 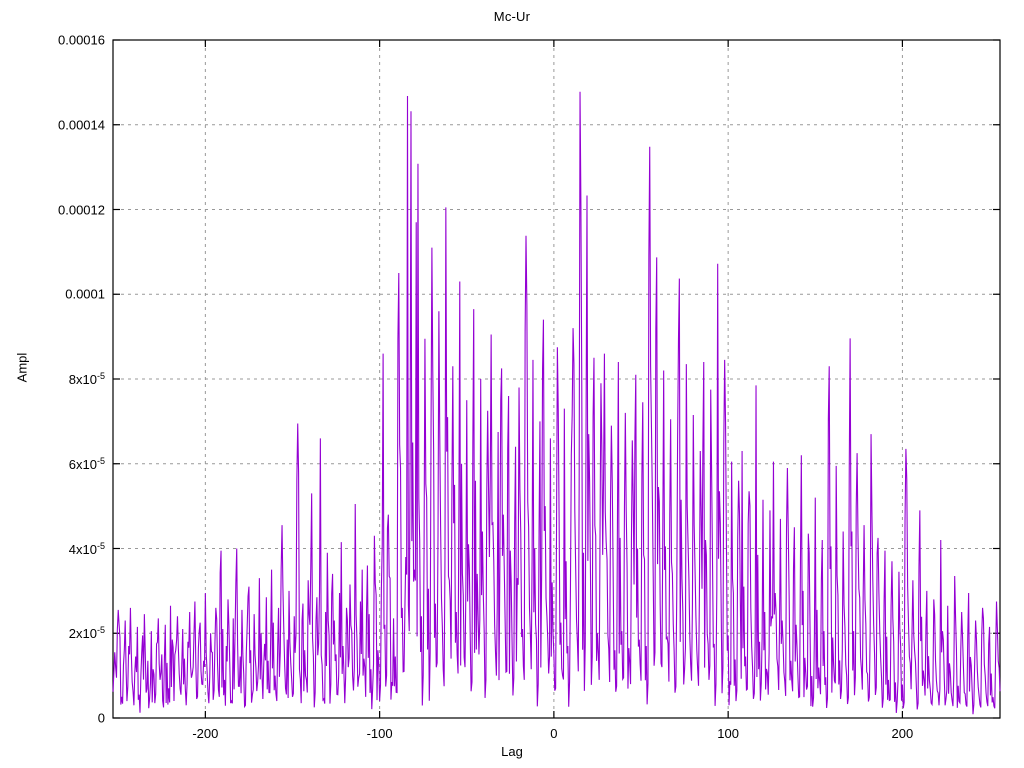 I want to click on x-tick-label: 200, so click(x=902, y=733).